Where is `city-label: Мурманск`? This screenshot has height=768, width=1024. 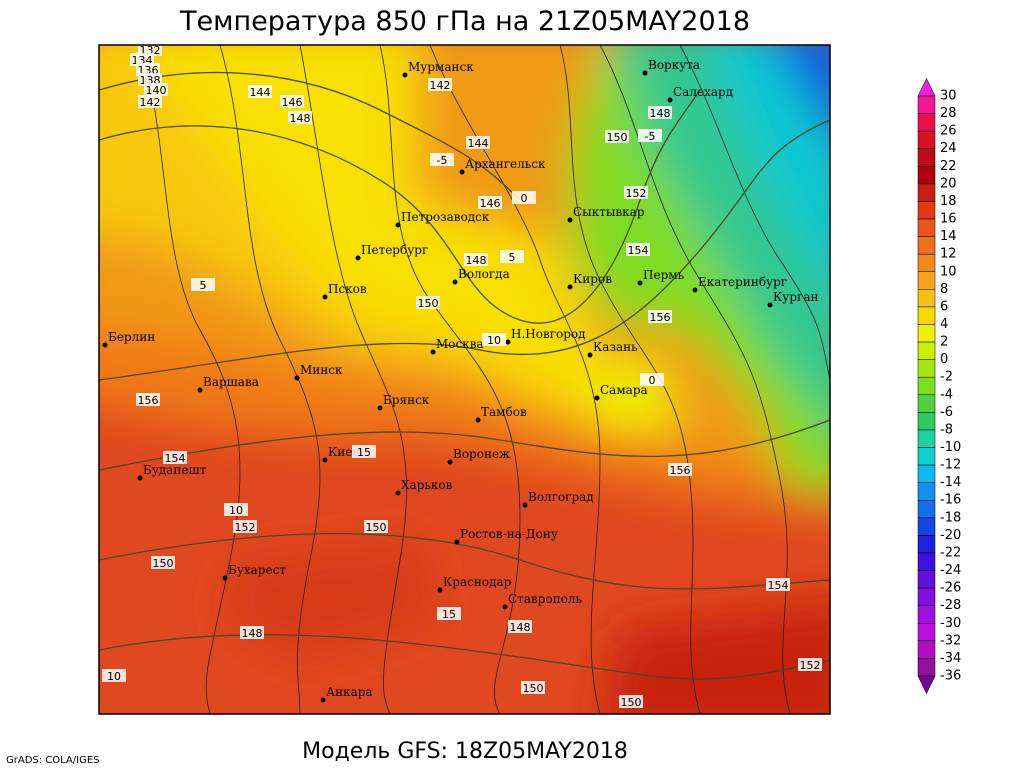
city-label: Мурманск is located at coordinates (441, 67).